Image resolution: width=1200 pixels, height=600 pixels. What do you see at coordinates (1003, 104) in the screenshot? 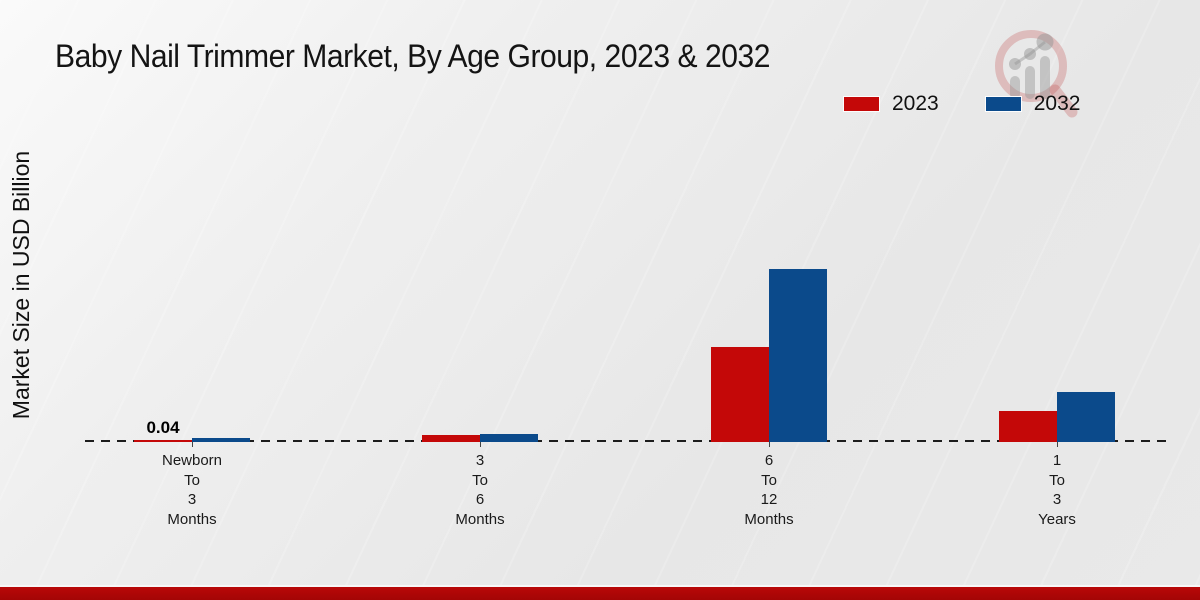
I see `legend-swatch-2032` at bounding box center [1003, 104].